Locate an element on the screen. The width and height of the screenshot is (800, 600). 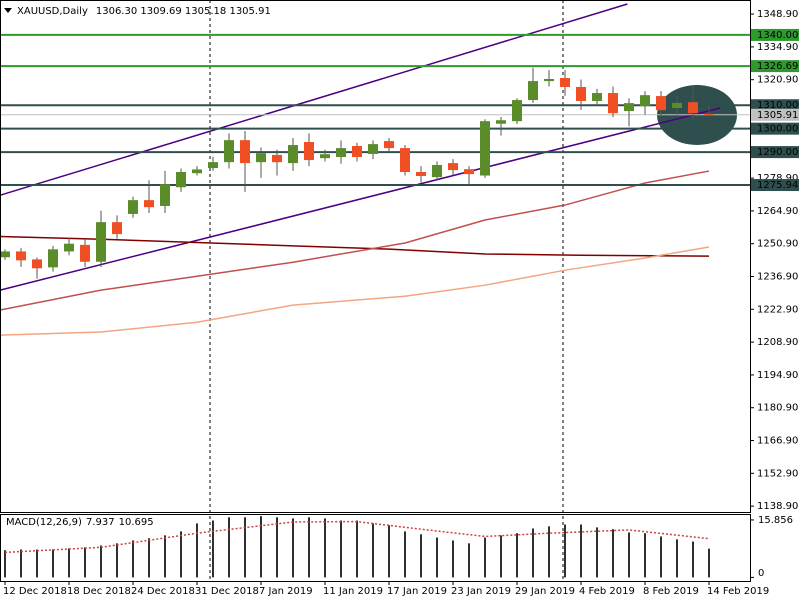
signal-value: 10.695 is located at coordinates (136, 522).